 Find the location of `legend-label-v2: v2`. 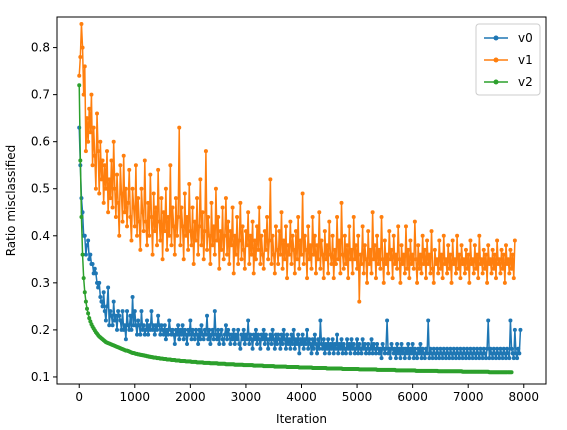

legend-label-v2: v2 is located at coordinates (525, 82).